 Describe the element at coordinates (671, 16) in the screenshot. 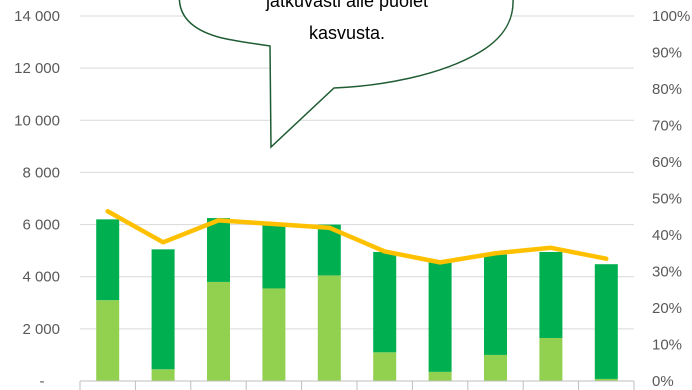

I see `right-axis-tick-label: 100%` at that location.